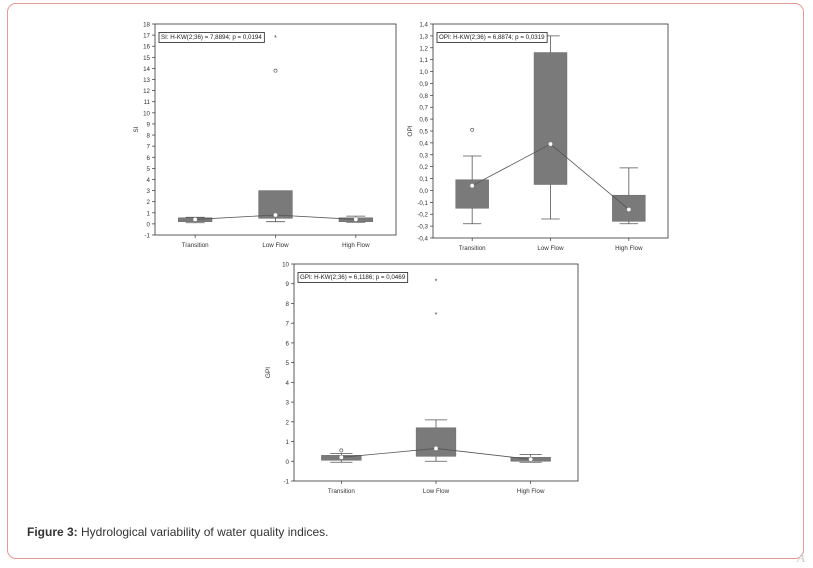  What do you see at coordinates (423, 179) in the screenshot?
I see `y-tick-label: 0,1` at bounding box center [423, 179].